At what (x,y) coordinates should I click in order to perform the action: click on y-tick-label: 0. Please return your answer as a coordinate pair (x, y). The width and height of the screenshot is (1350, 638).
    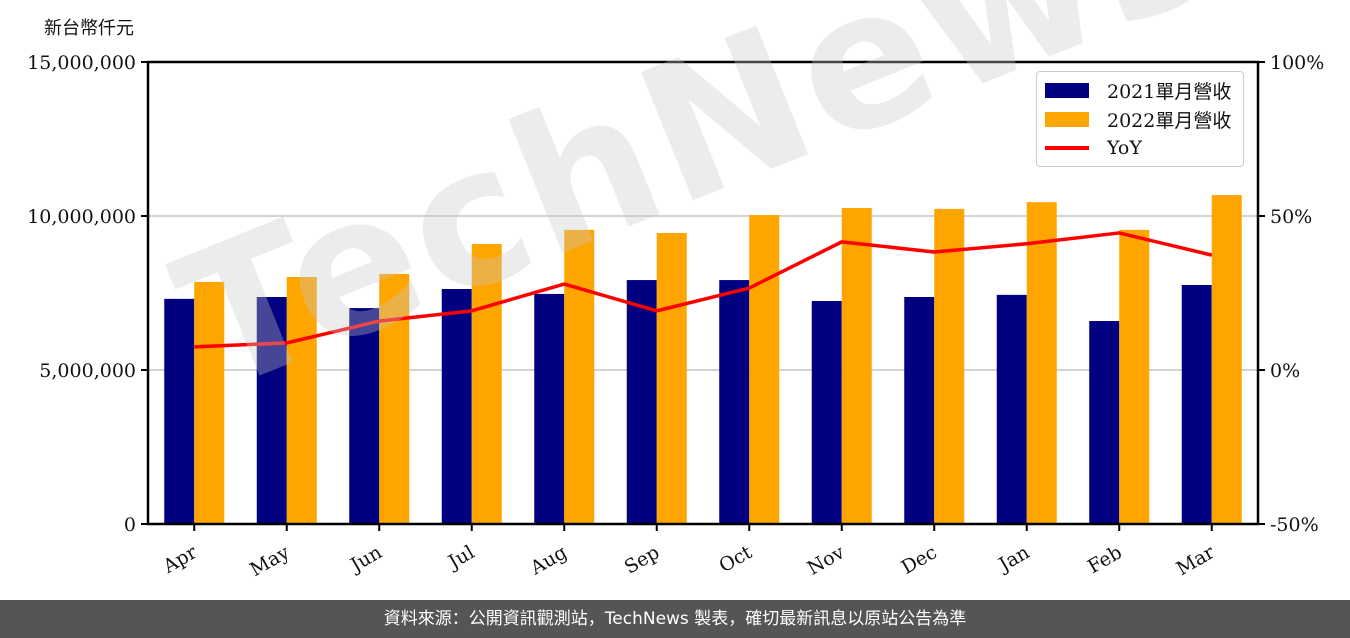
    Looking at the image, I should click on (130, 525).